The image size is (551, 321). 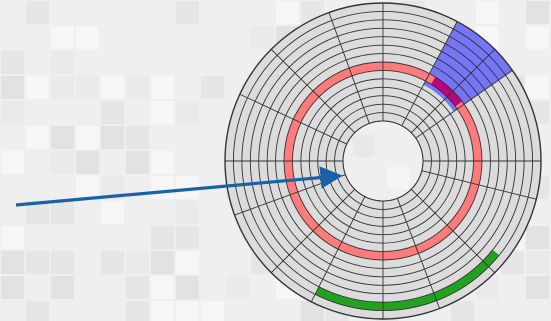 I want to click on pointer-arrow, so click(x=179, y=186).